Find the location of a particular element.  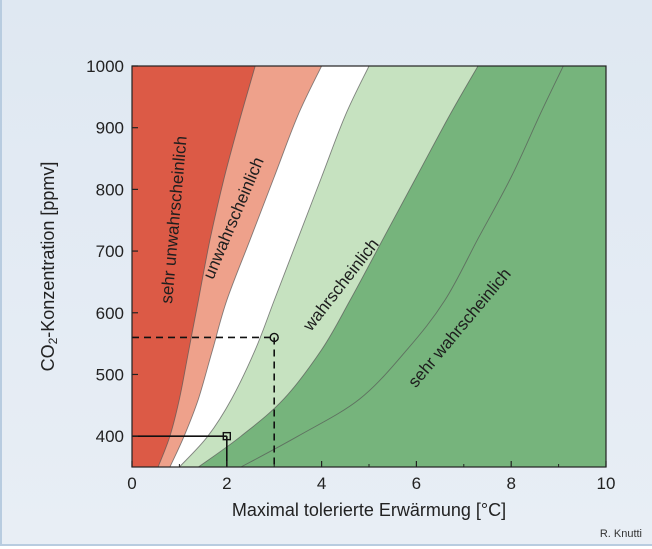

x-tick-label: 4 is located at coordinates (321, 483).